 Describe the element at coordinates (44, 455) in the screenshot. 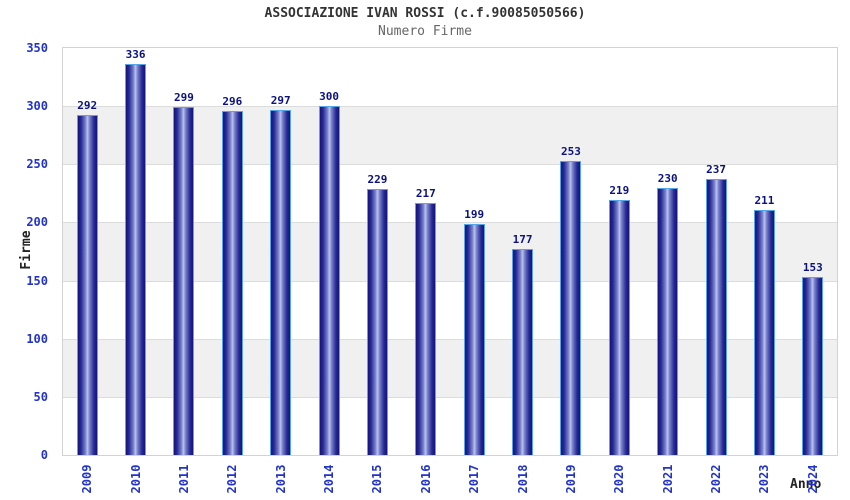

I see `y-tick-label: 0` at that location.